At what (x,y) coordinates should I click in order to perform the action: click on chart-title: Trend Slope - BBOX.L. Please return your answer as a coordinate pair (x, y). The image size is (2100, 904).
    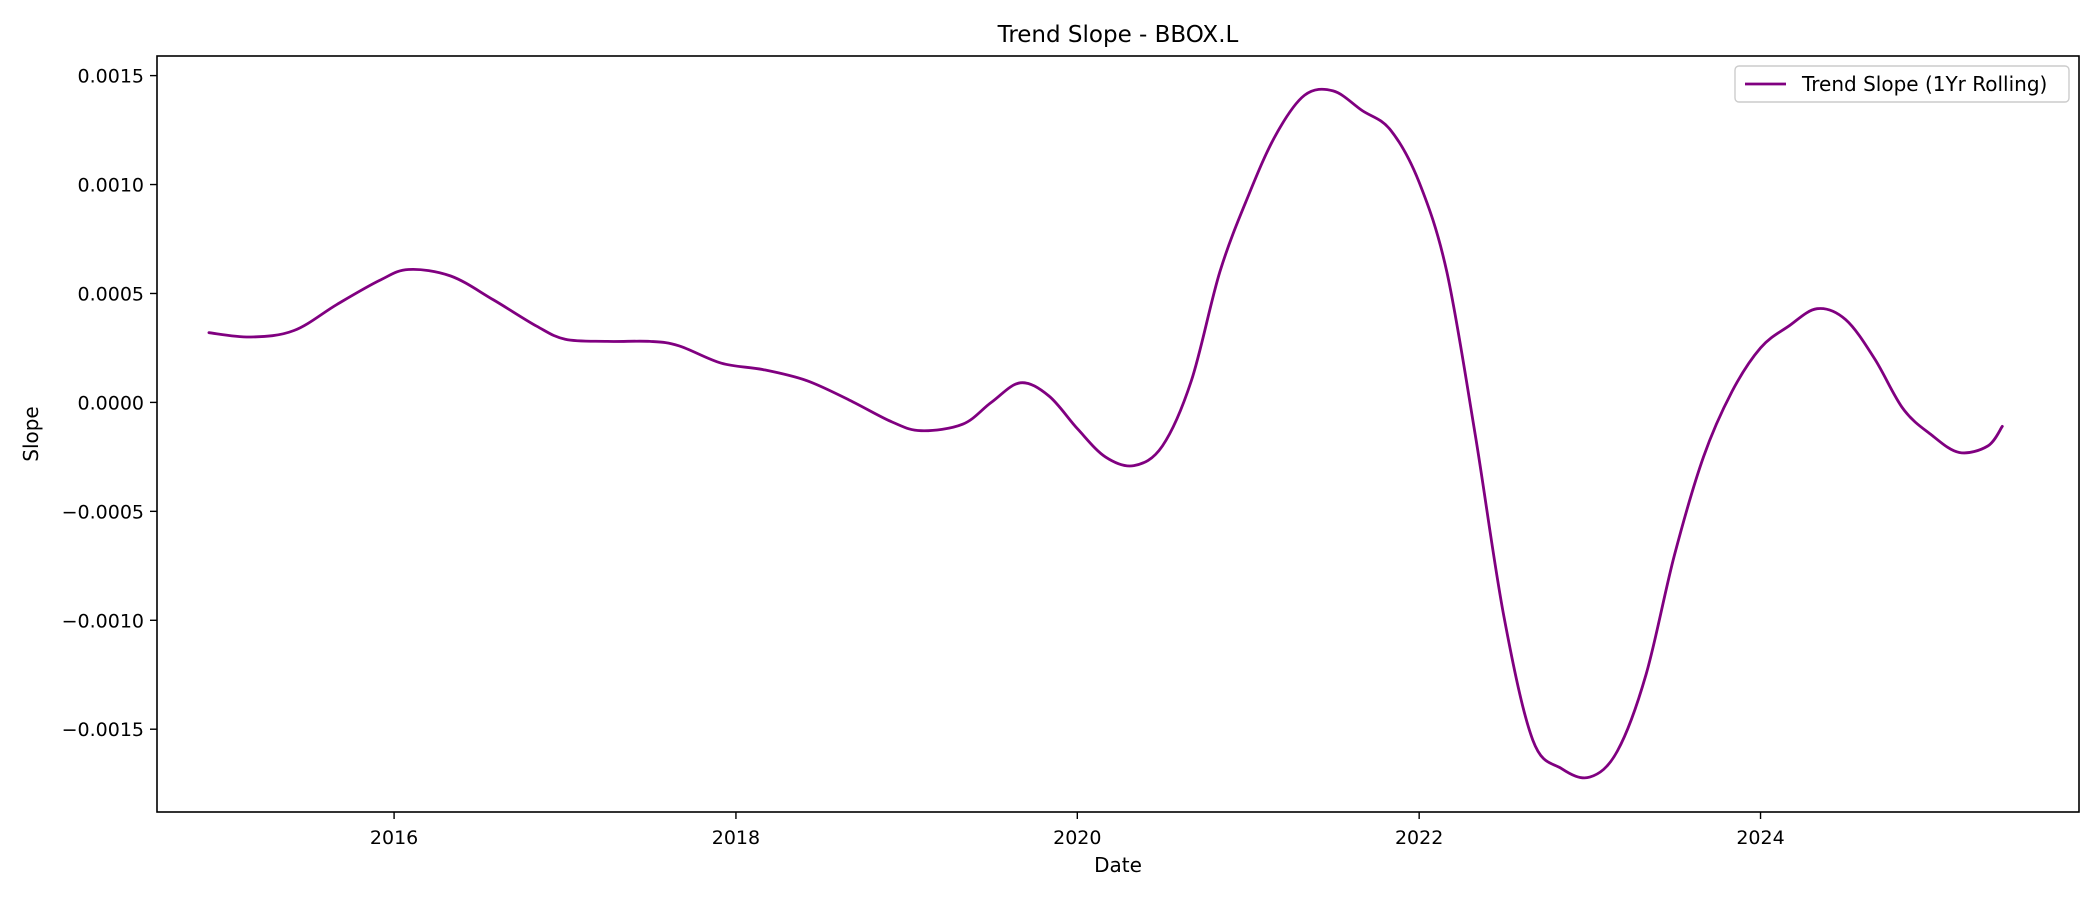
    Looking at the image, I should click on (1118, 35).